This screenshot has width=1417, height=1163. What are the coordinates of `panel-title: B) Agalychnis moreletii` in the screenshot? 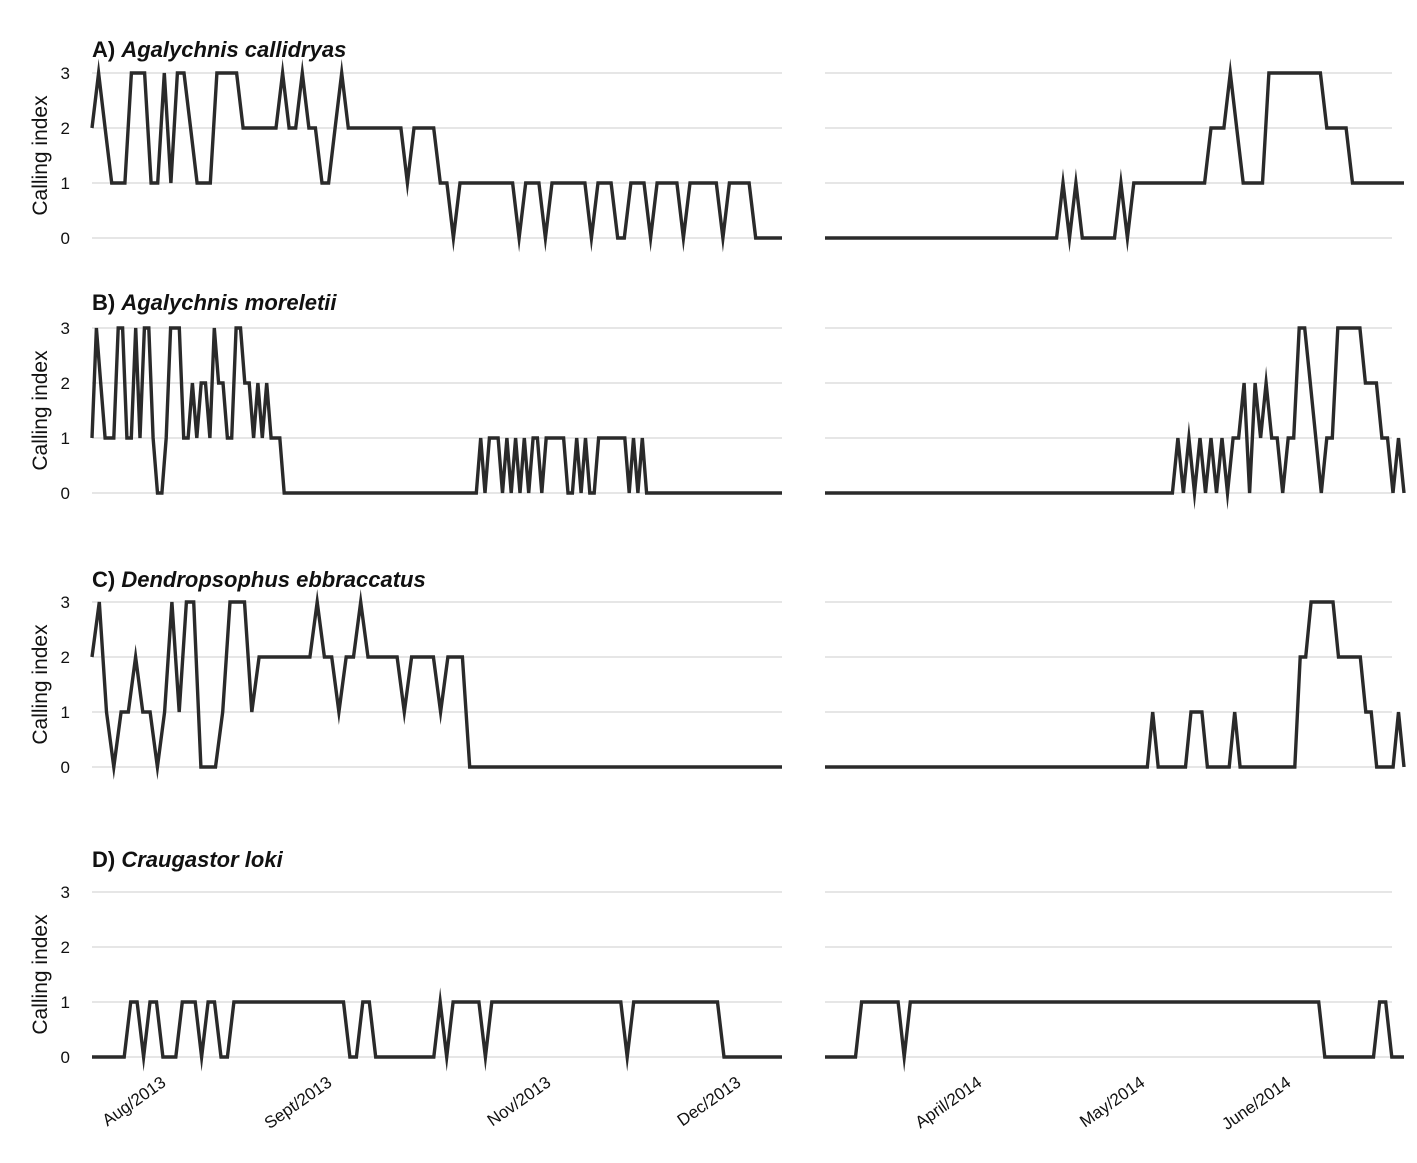 It's located at (214, 302).